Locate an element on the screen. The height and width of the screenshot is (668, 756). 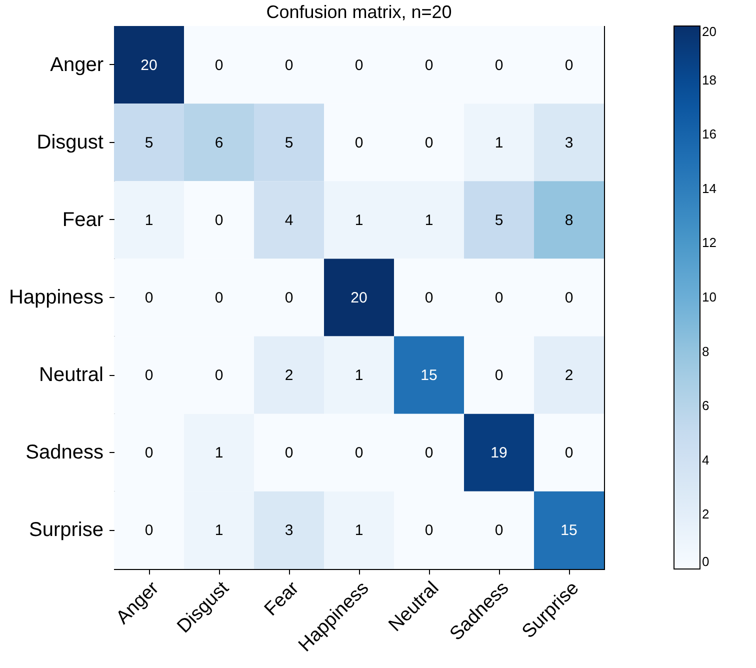
y-tick-label: Disgust is located at coordinates (70, 142).